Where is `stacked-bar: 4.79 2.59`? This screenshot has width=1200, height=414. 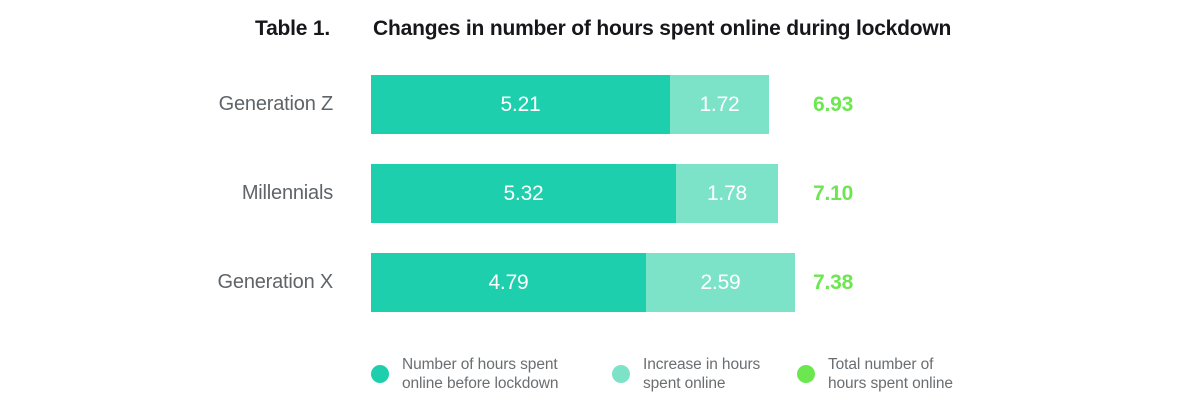
stacked-bar: 4.79 2.59 is located at coordinates (583, 282).